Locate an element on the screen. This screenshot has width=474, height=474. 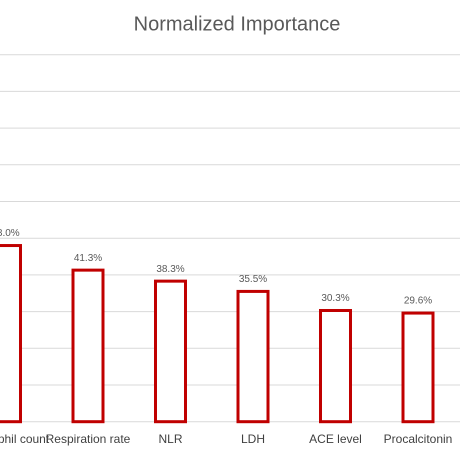
value-label: 35.5% is located at coordinates (253, 279).